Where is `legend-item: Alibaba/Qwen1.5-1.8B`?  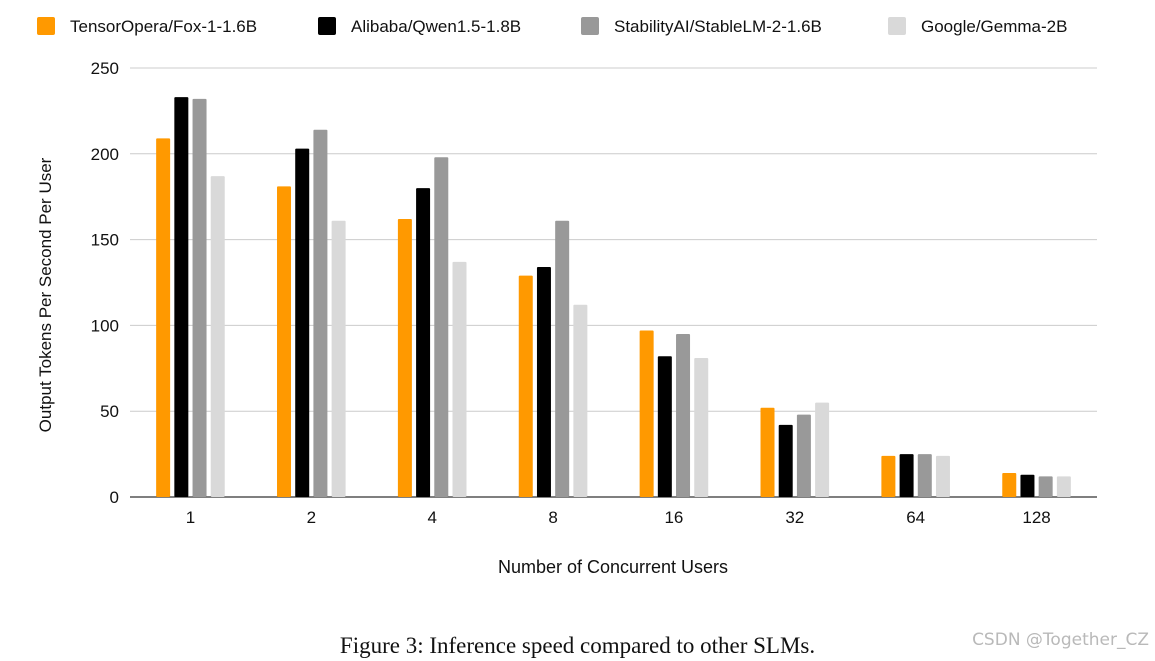
legend-item: Alibaba/Qwen1.5-1.8B is located at coordinates (419, 26).